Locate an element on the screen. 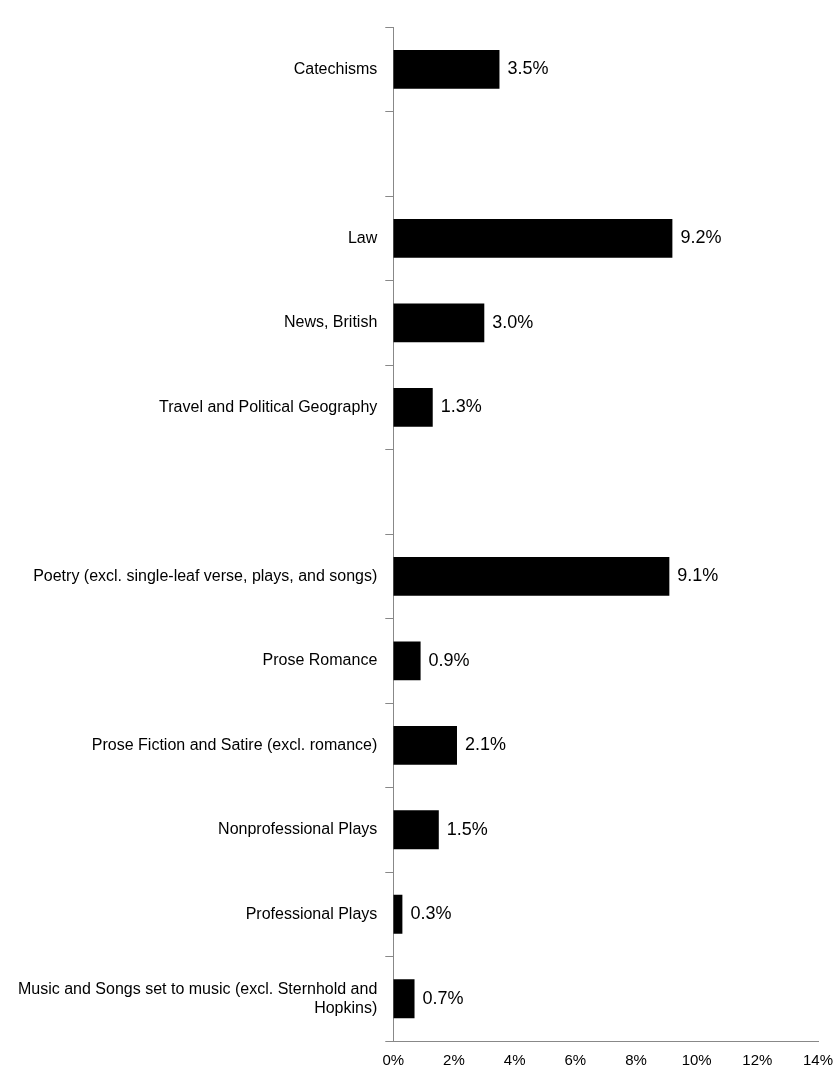  y-tick-label: Professional Plays is located at coordinates (311, 913).